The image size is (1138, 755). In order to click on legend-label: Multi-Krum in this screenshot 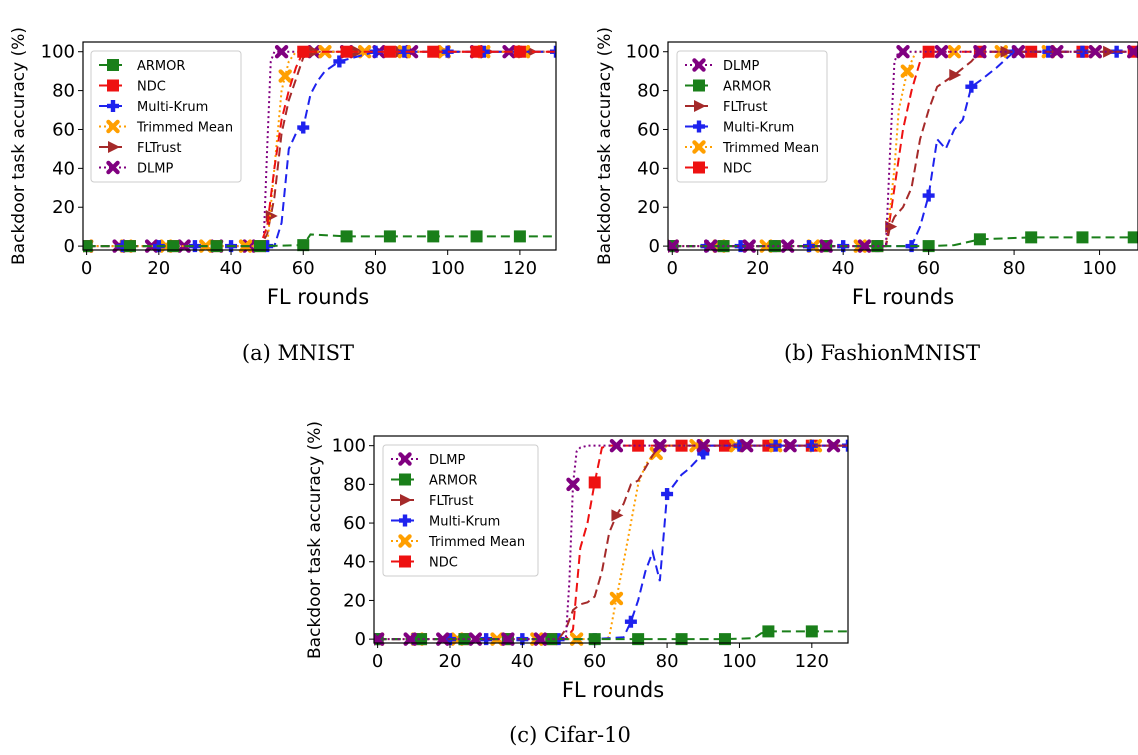, I will do `click(758, 128)`.